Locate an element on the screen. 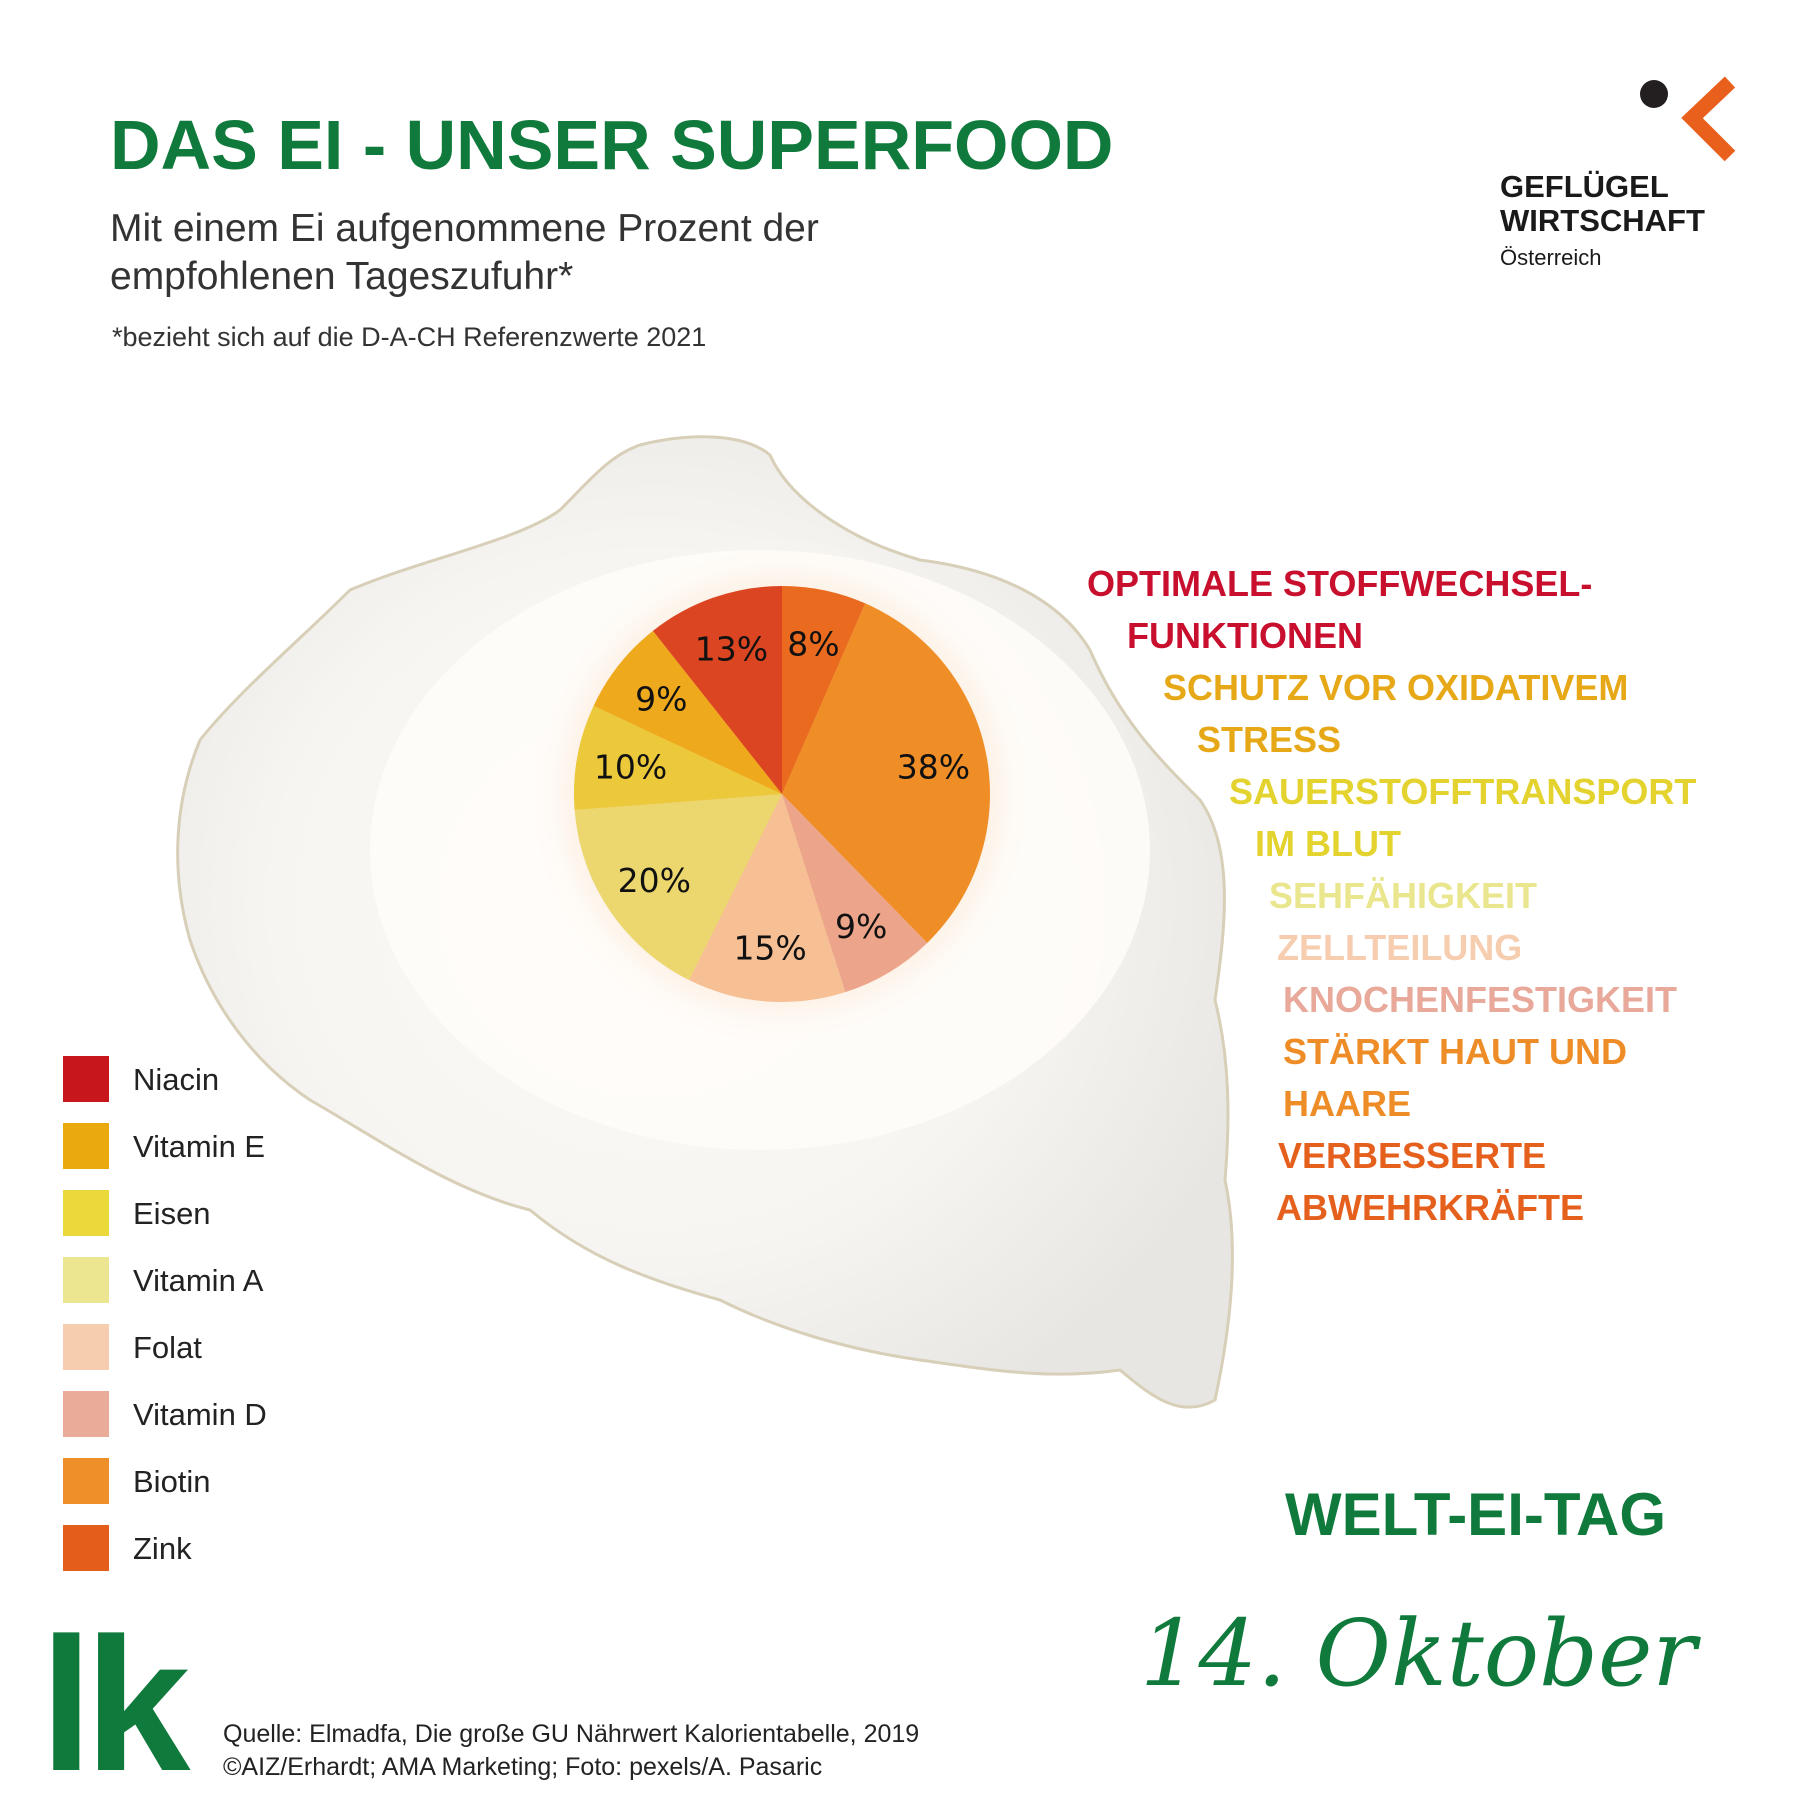  gefluegel-logo-mark-icon is located at coordinates (1688, 119).